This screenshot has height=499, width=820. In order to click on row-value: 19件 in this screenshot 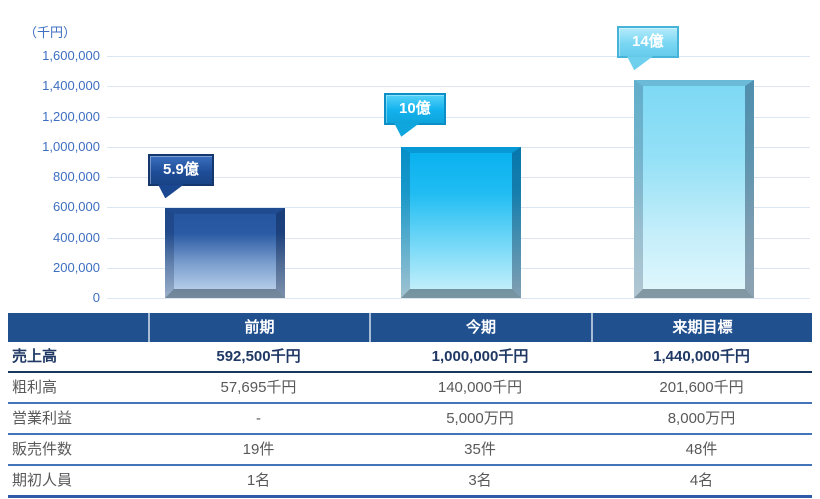, I will do `click(258, 449)`.